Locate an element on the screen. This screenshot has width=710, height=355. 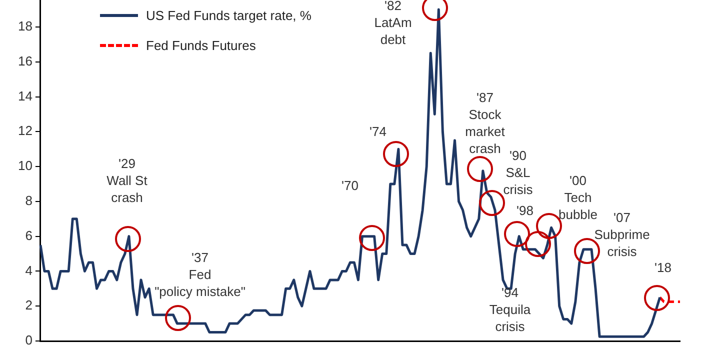
annotation: '29 Wall St crash is located at coordinates (127, 181).